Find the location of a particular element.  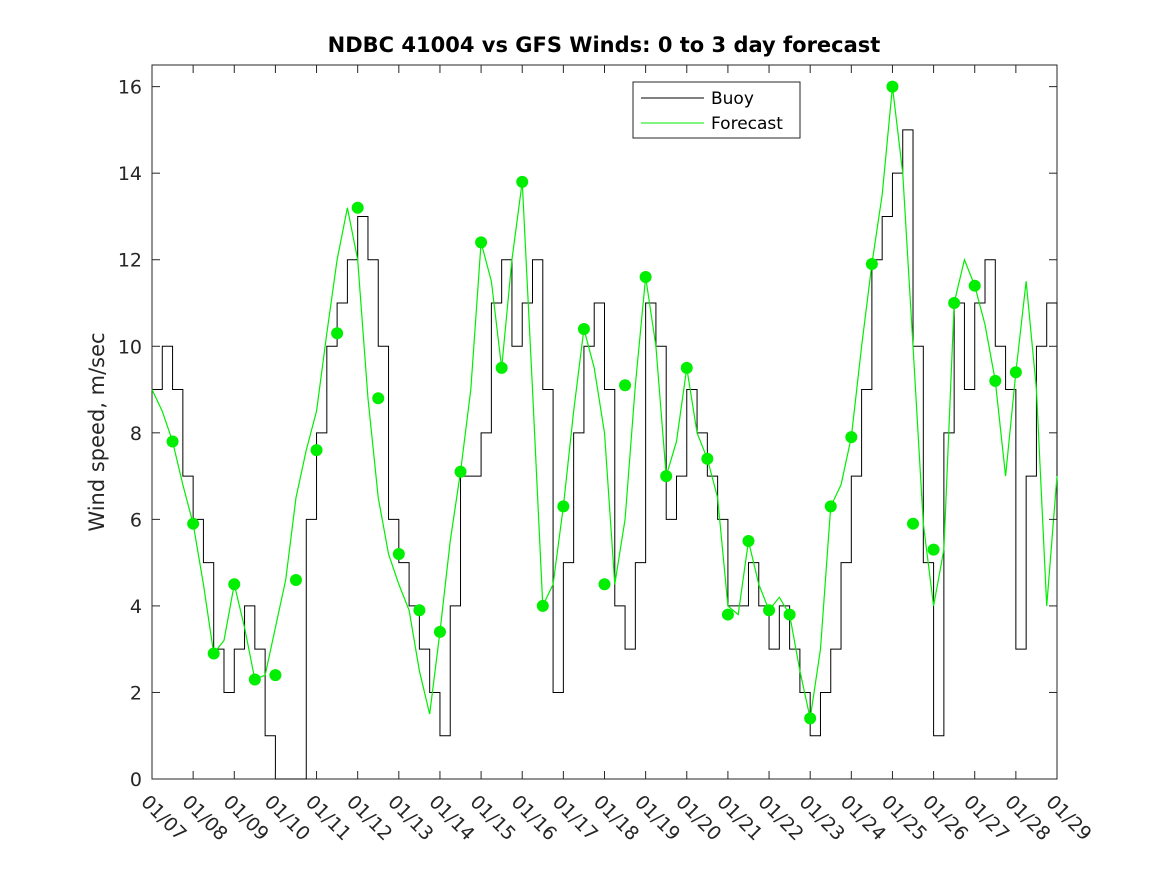

x-tick-label: 01/17 is located at coordinates (575, 818).